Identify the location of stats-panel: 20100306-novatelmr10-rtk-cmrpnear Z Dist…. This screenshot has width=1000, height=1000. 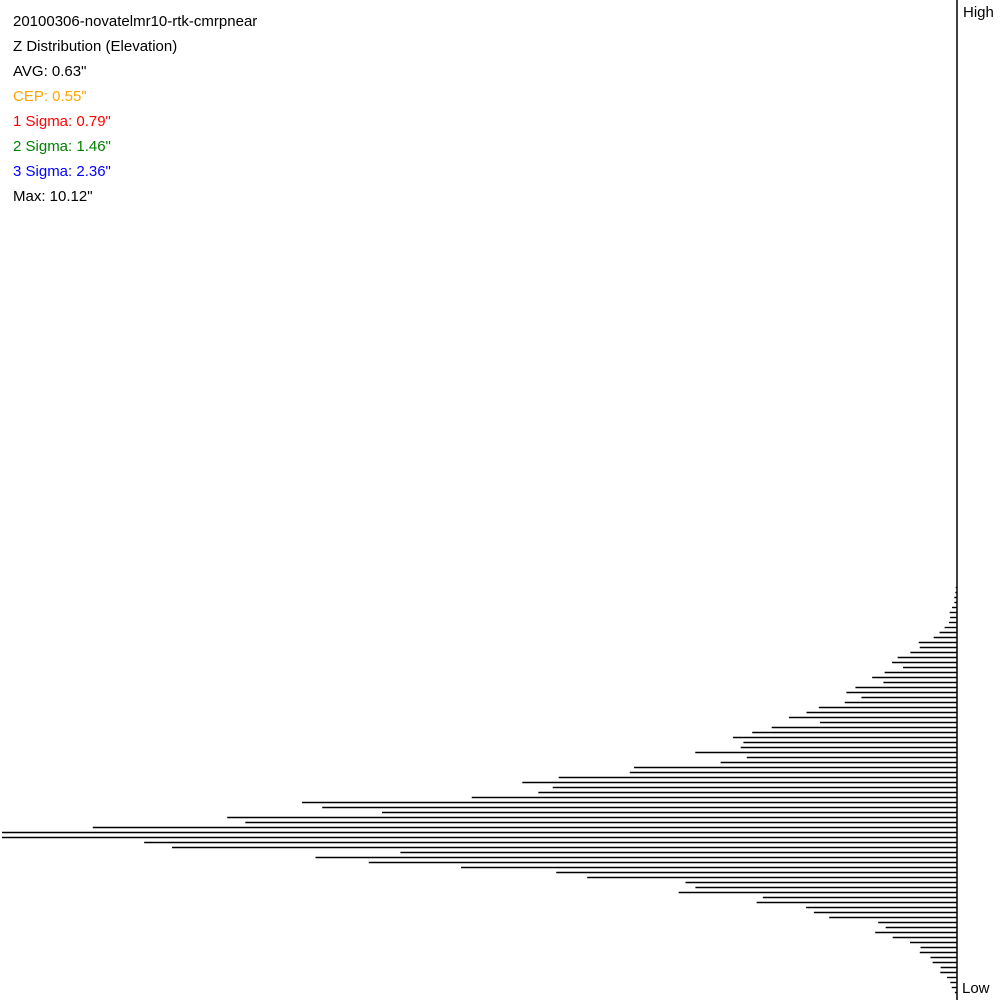
(135, 109).